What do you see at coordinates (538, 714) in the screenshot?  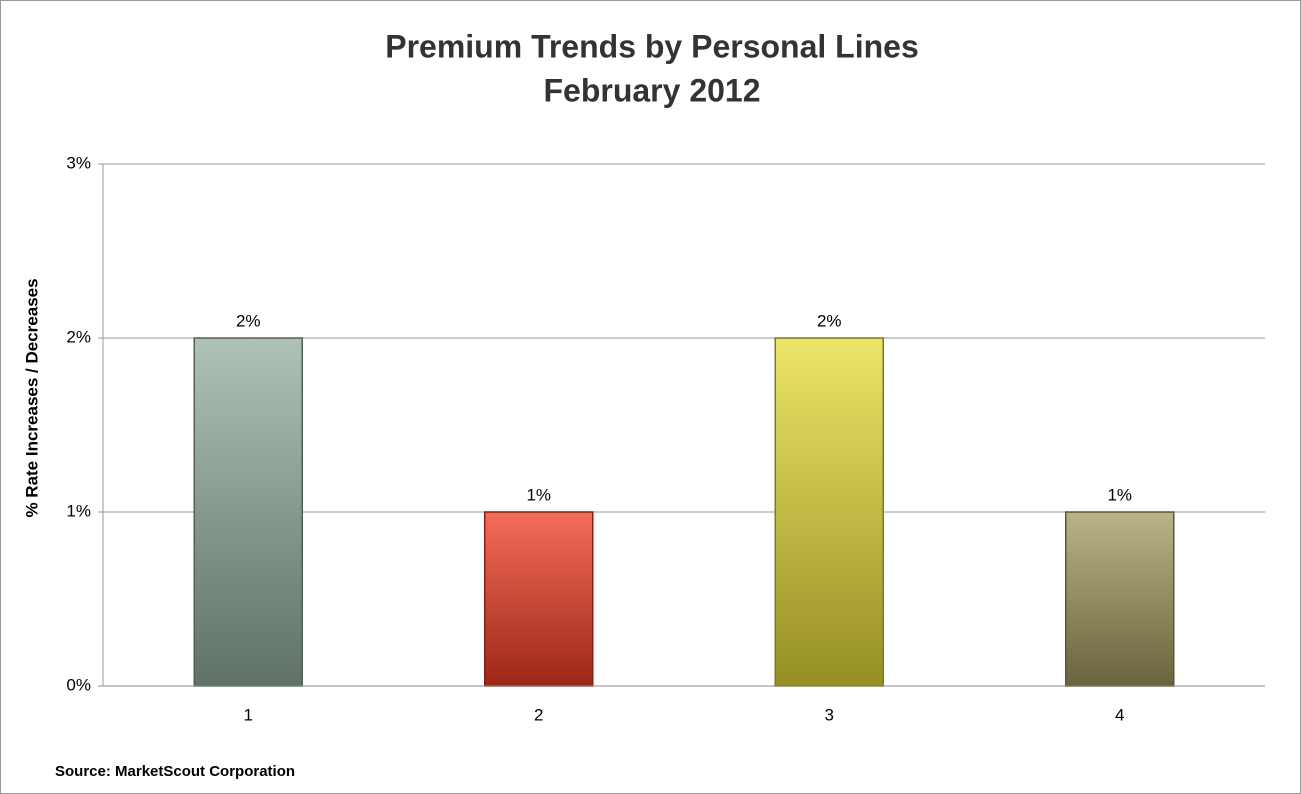 I see `x-tick-label: 2` at bounding box center [538, 714].